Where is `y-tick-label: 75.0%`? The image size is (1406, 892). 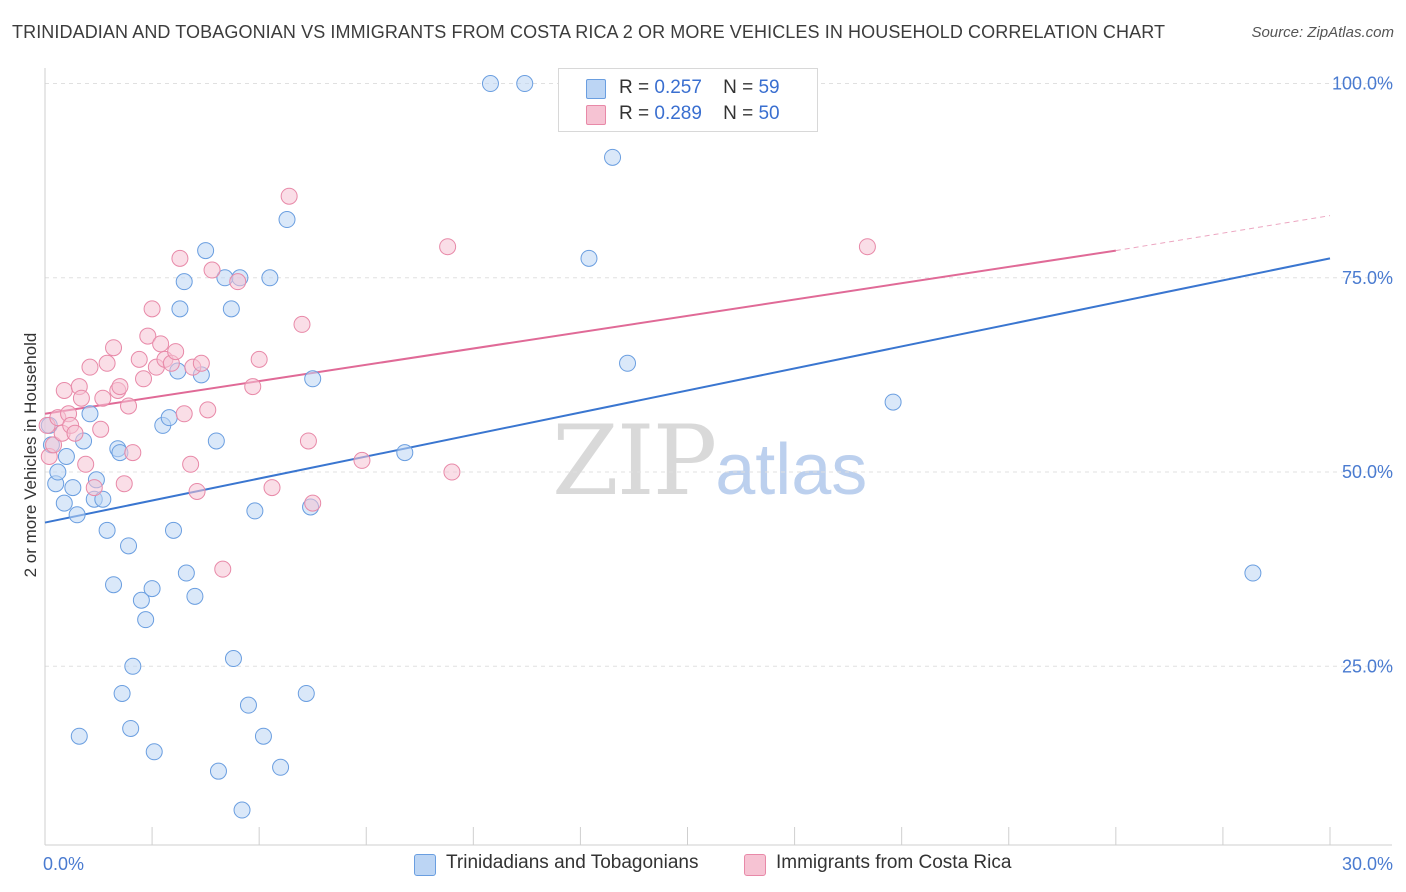 y-tick-label: 75.0% is located at coordinates (1367, 278).